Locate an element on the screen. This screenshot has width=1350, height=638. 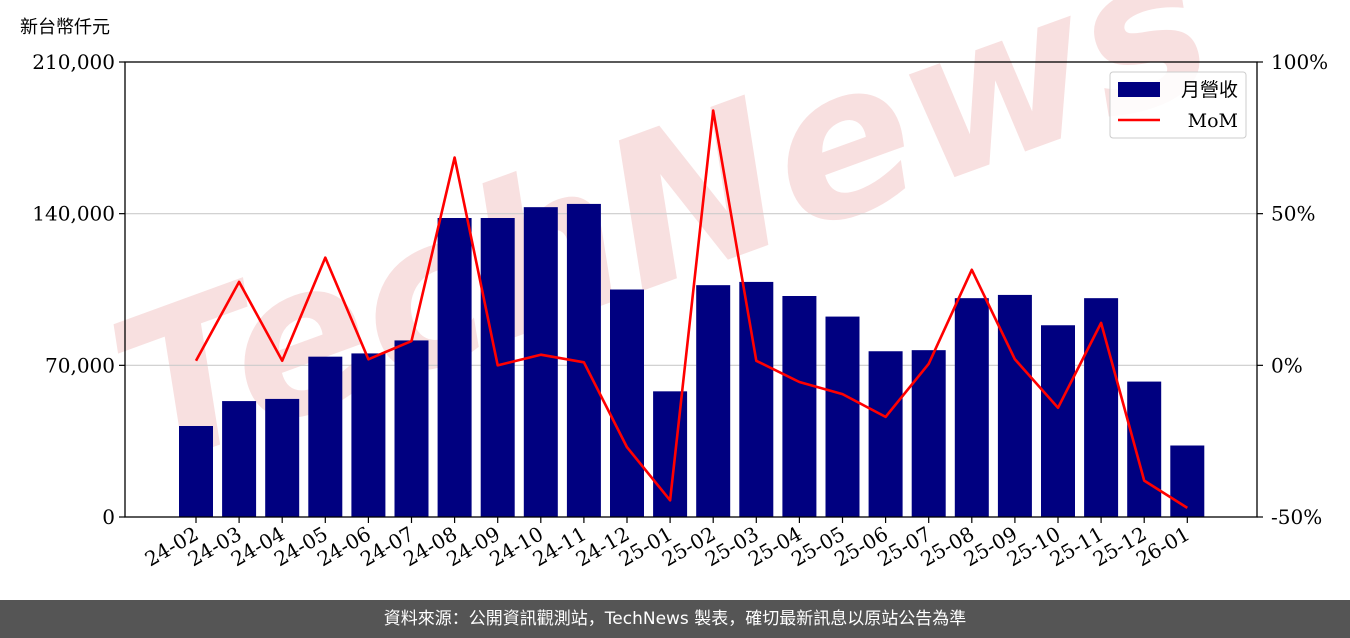
legend-label-bar: 月營收 is located at coordinates (1209, 90).